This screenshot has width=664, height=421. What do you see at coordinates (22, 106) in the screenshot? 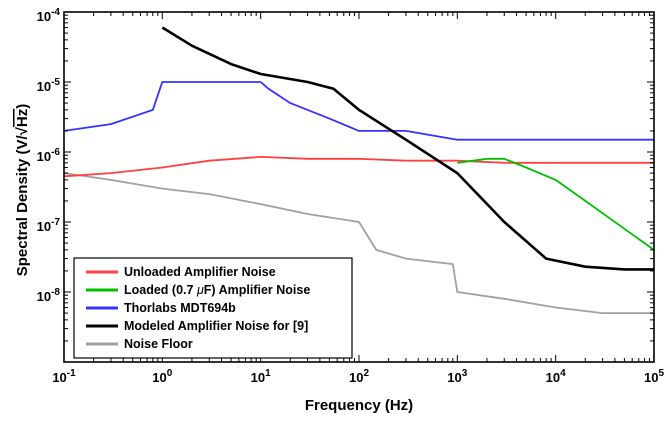
I see `y-axis-label-close: )` at bounding box center [22, 106].